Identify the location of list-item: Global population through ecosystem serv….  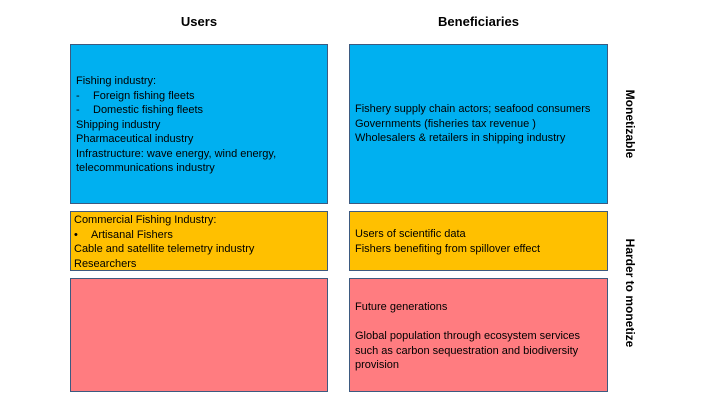
(468, 336).